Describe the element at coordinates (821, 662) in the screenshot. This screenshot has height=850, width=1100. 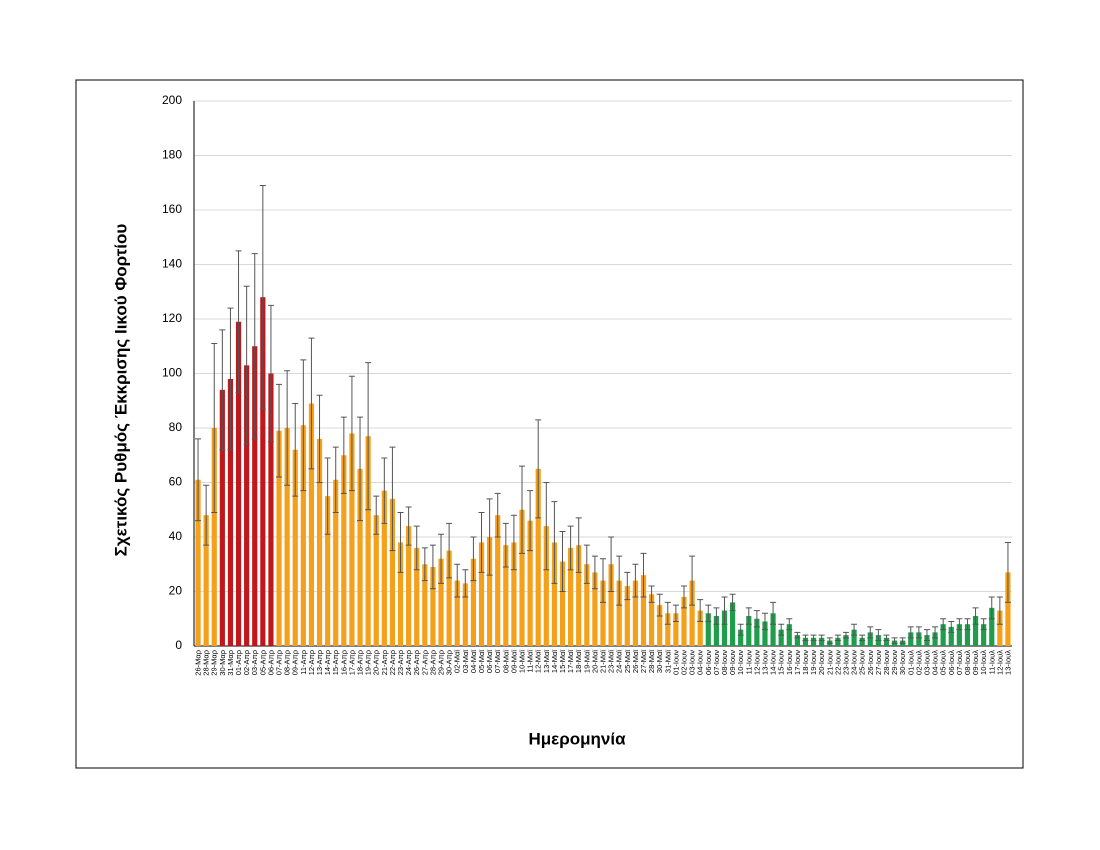
I see `x-tick-label: 20-Ιουν` at that location.